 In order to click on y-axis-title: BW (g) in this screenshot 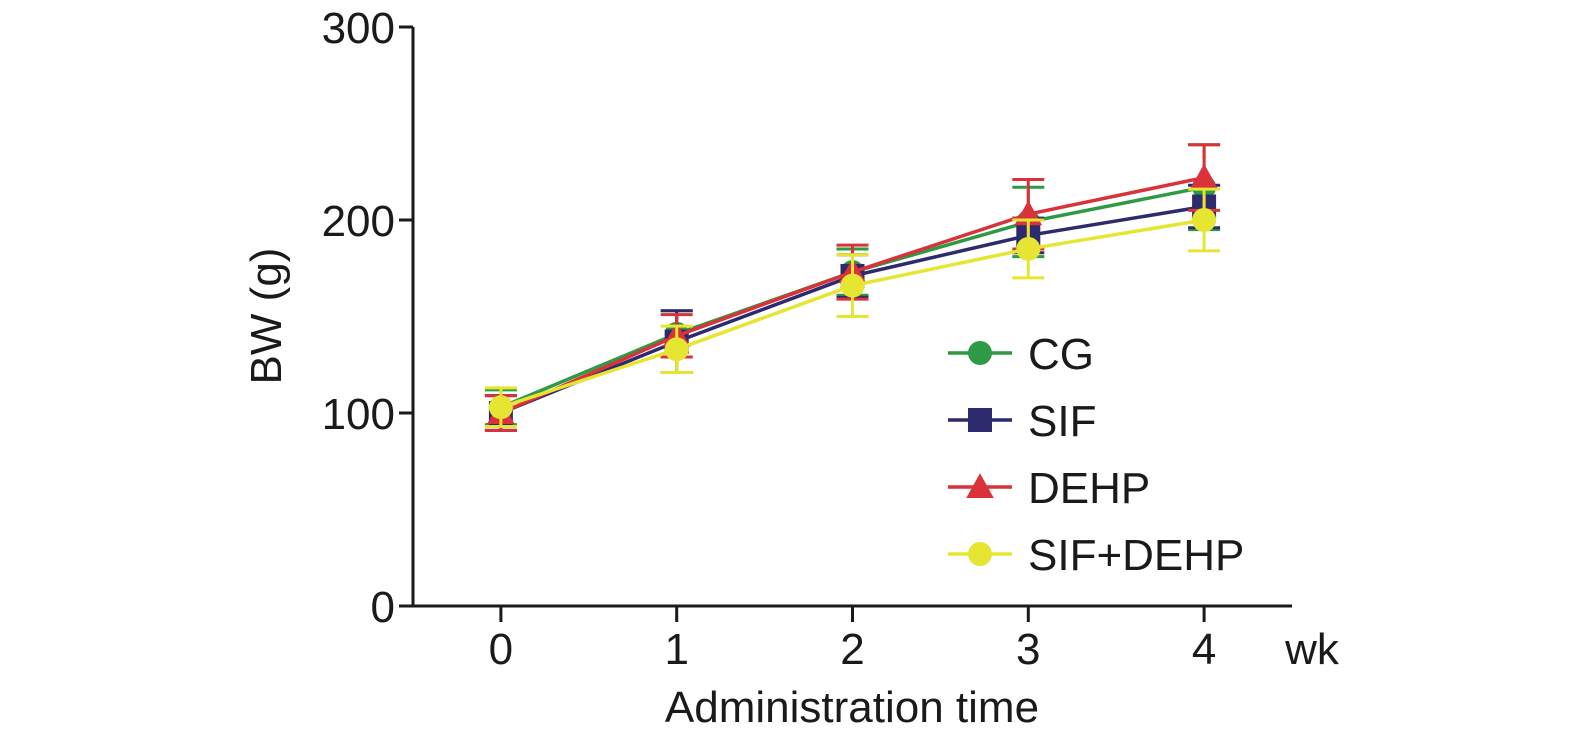, I will do `click(266, 316)`.